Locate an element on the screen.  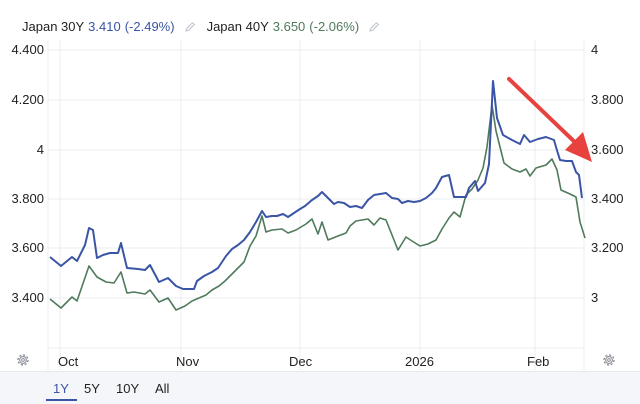
legend-series-change: (-2.06%) is located at coordinates (334, 26).